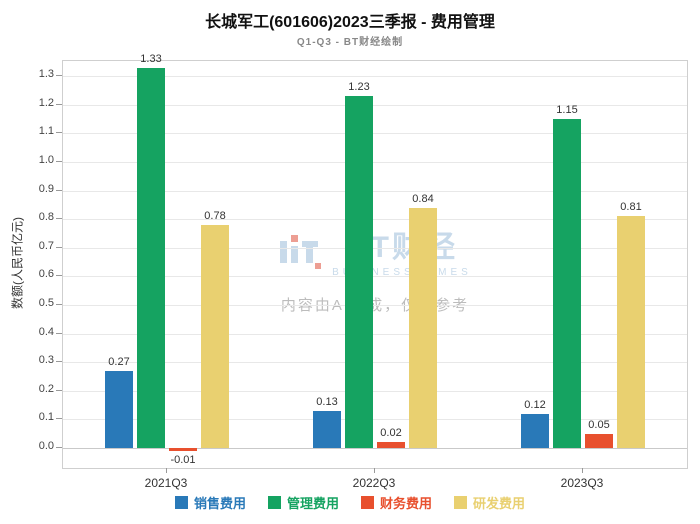 This screenshot has width=700, height=524. What do you see at coordinates (46, 217) in the screenshot?
I see `y-tick-label: 0.8` at bounding box center [46, 217].